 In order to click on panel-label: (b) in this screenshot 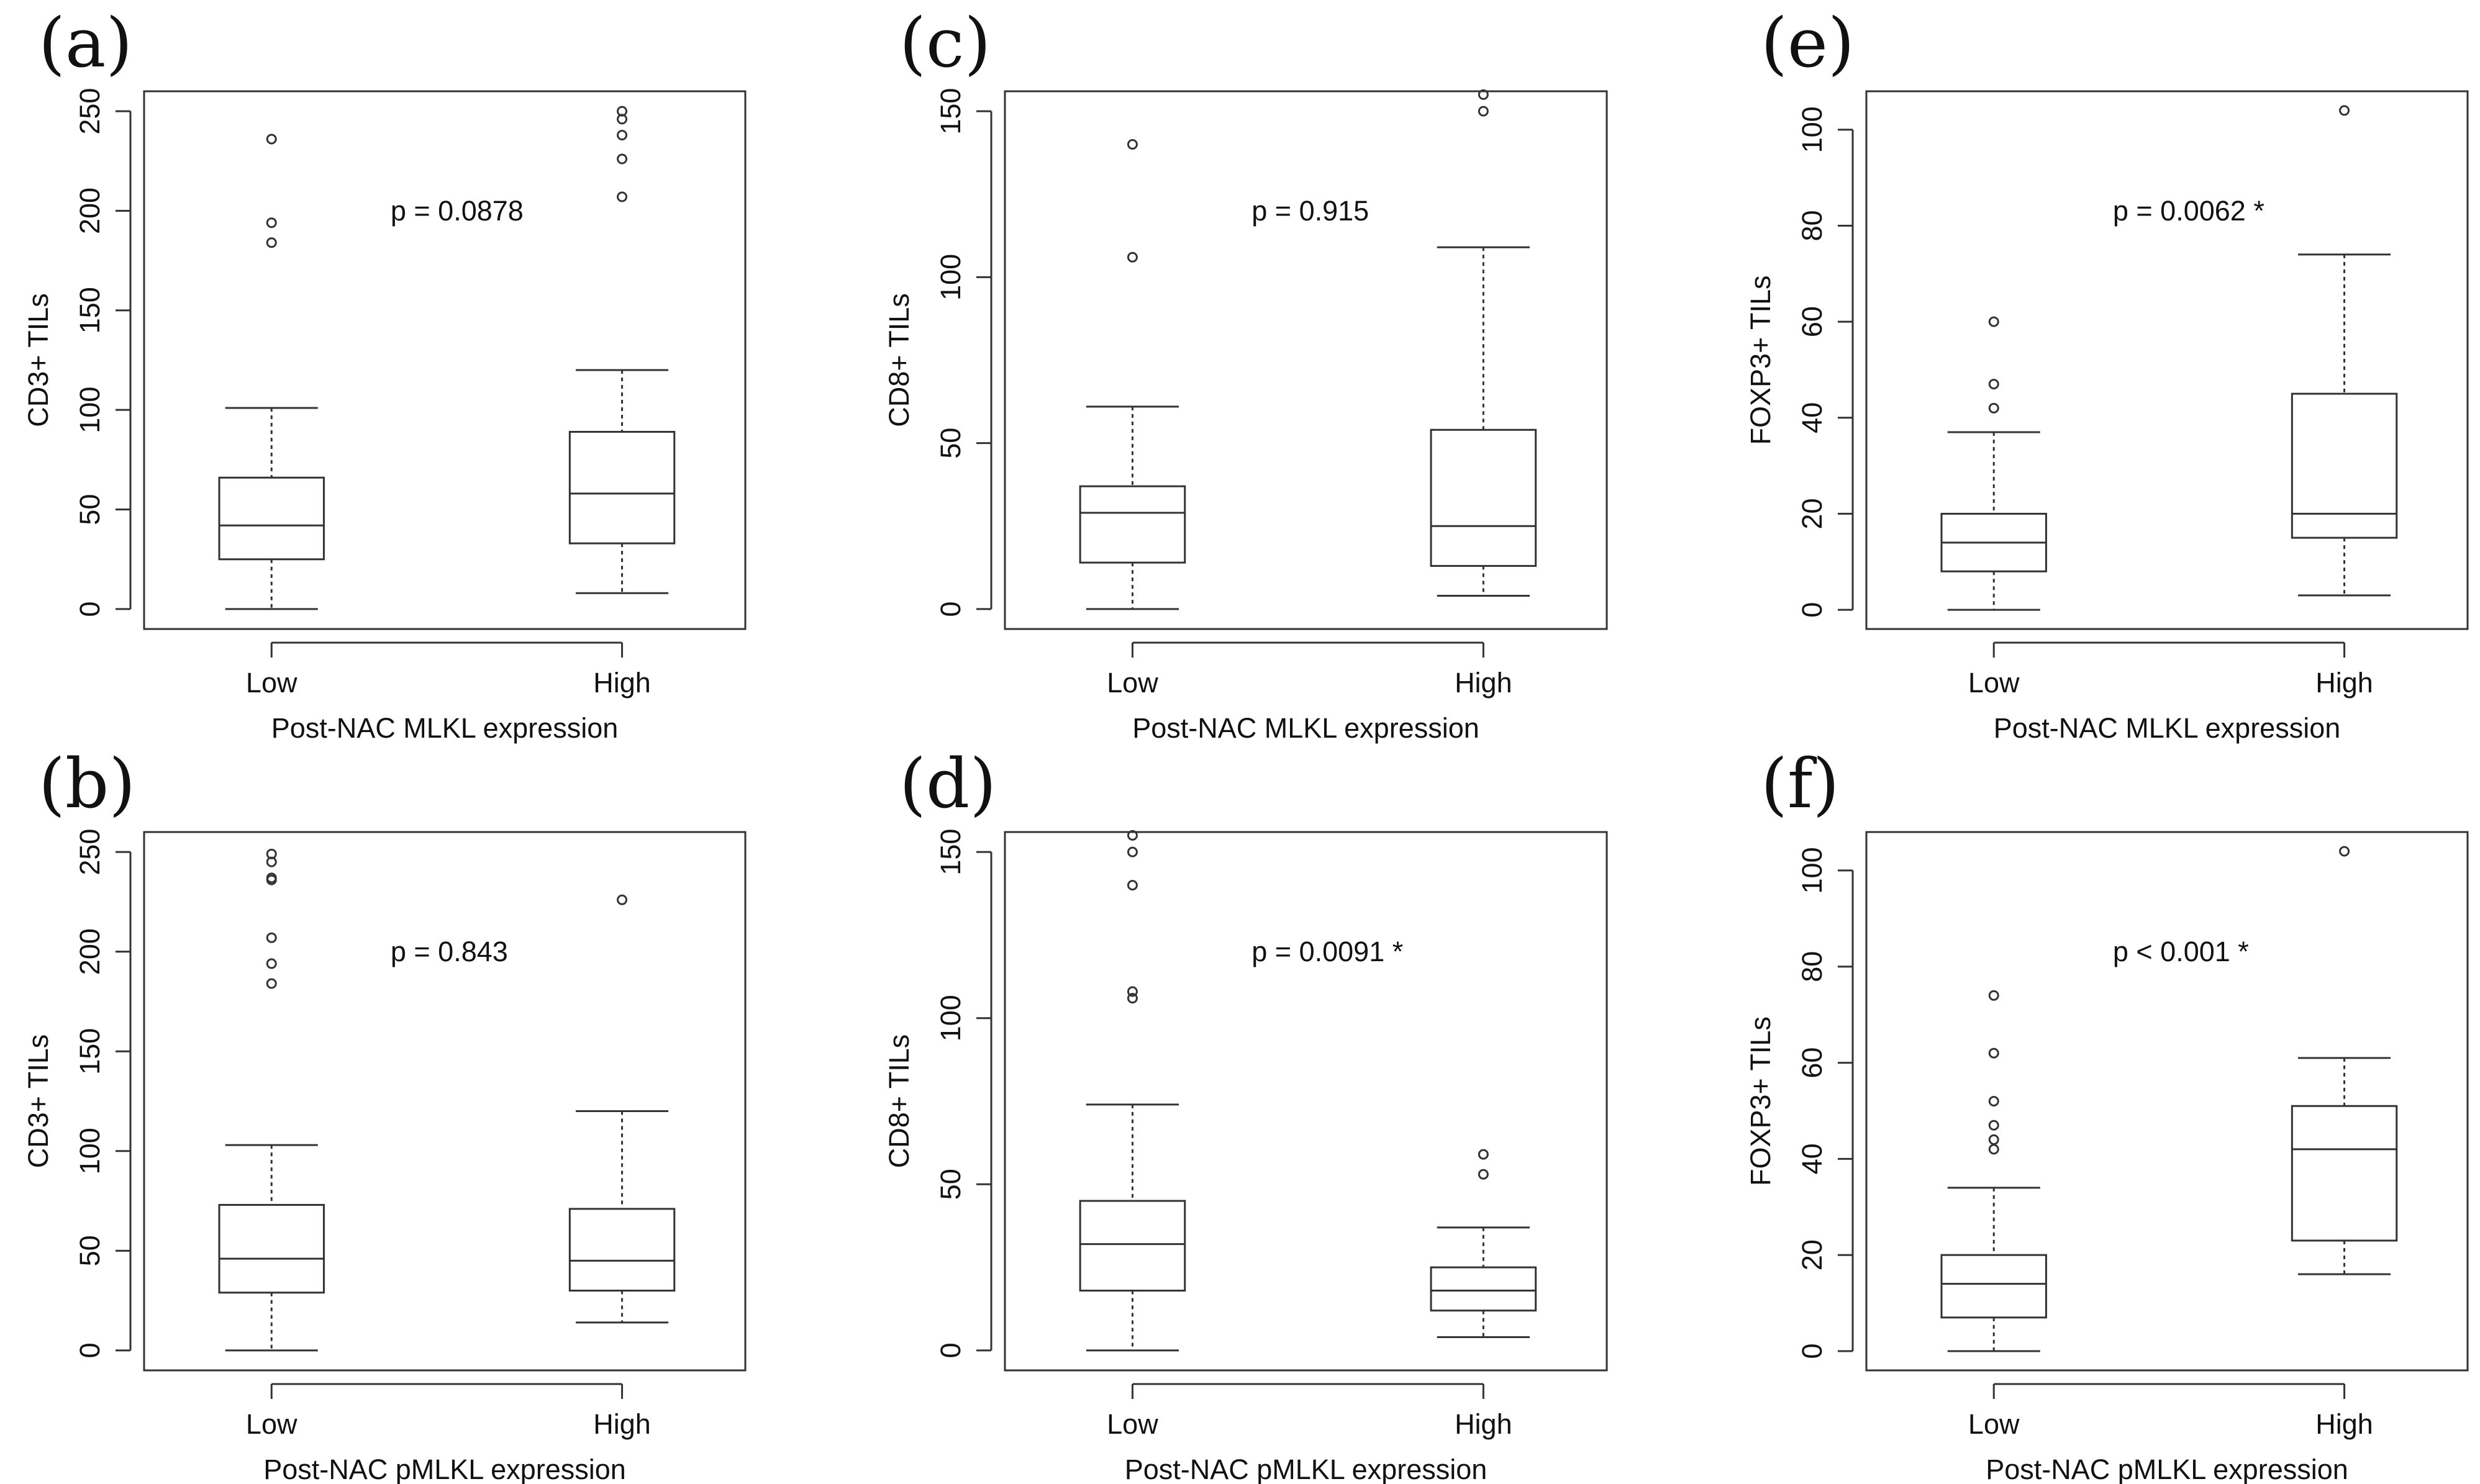, I will do `click(87, 783)`.